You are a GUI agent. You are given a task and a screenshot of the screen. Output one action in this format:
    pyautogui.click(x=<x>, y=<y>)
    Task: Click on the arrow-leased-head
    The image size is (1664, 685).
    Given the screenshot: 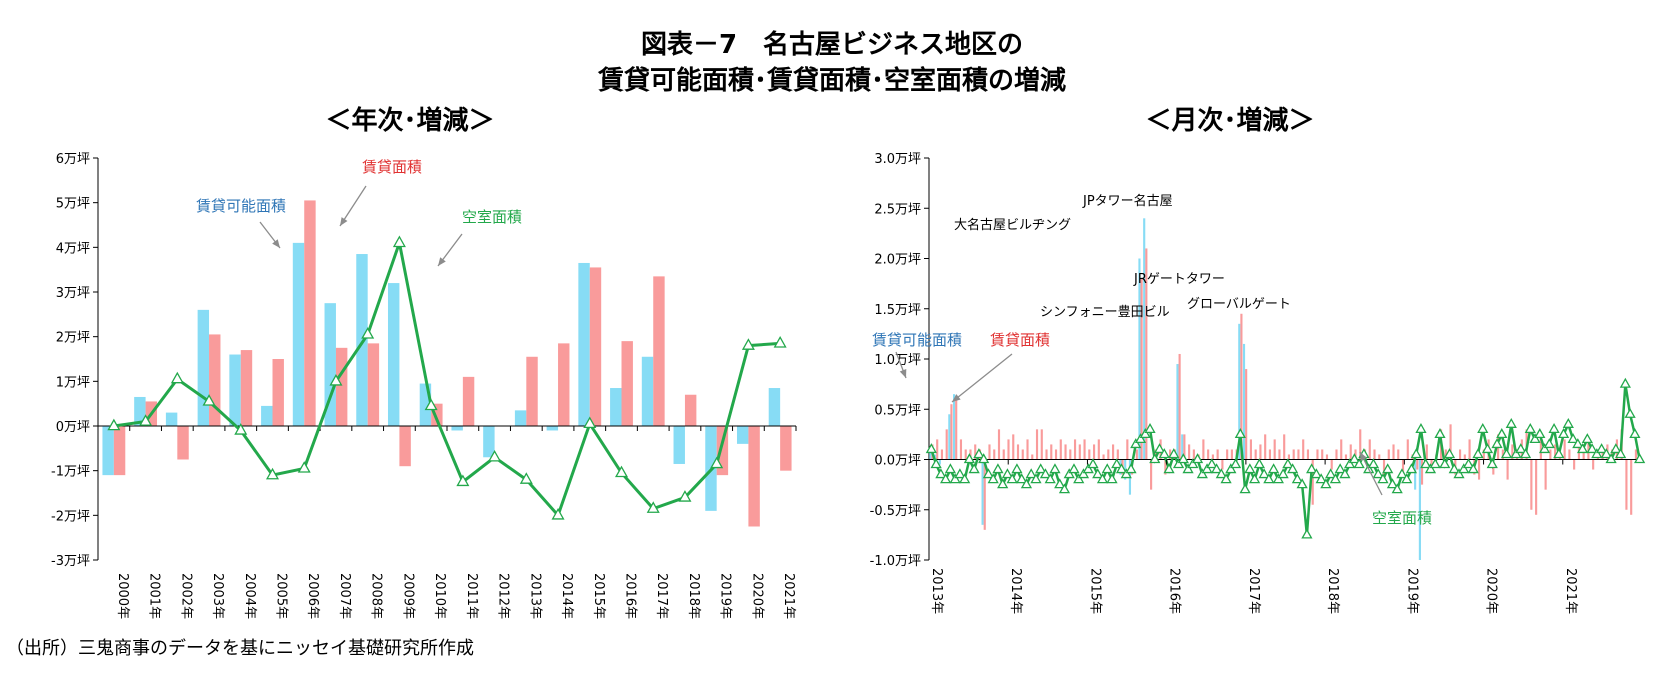 What is the action you would take?
    pyautogui.click(x=956, y=398)
    